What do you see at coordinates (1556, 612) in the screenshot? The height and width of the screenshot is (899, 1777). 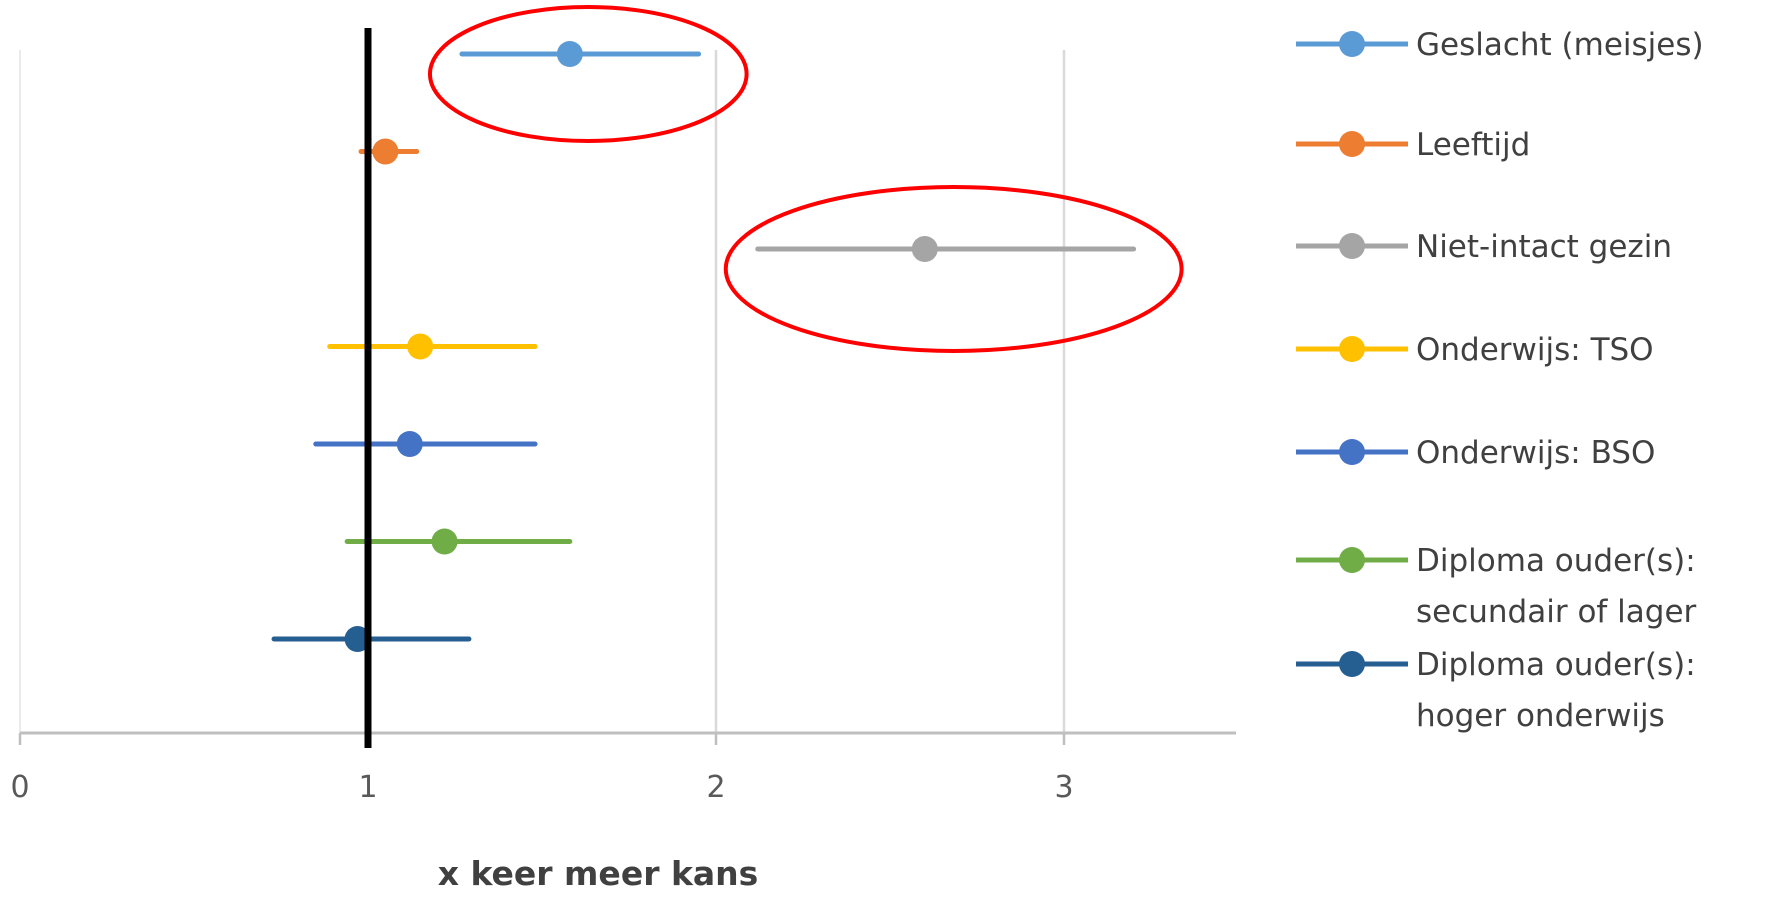 I see `legend-label: secundair of lager` at bounding box center [1556, 612].